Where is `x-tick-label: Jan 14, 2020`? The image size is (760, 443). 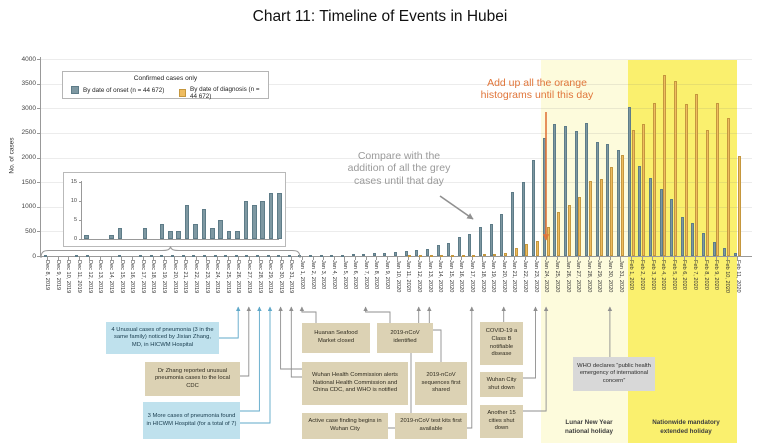
x-tick-label: Jan 14, 2020 is located at coordinates (440, 276).